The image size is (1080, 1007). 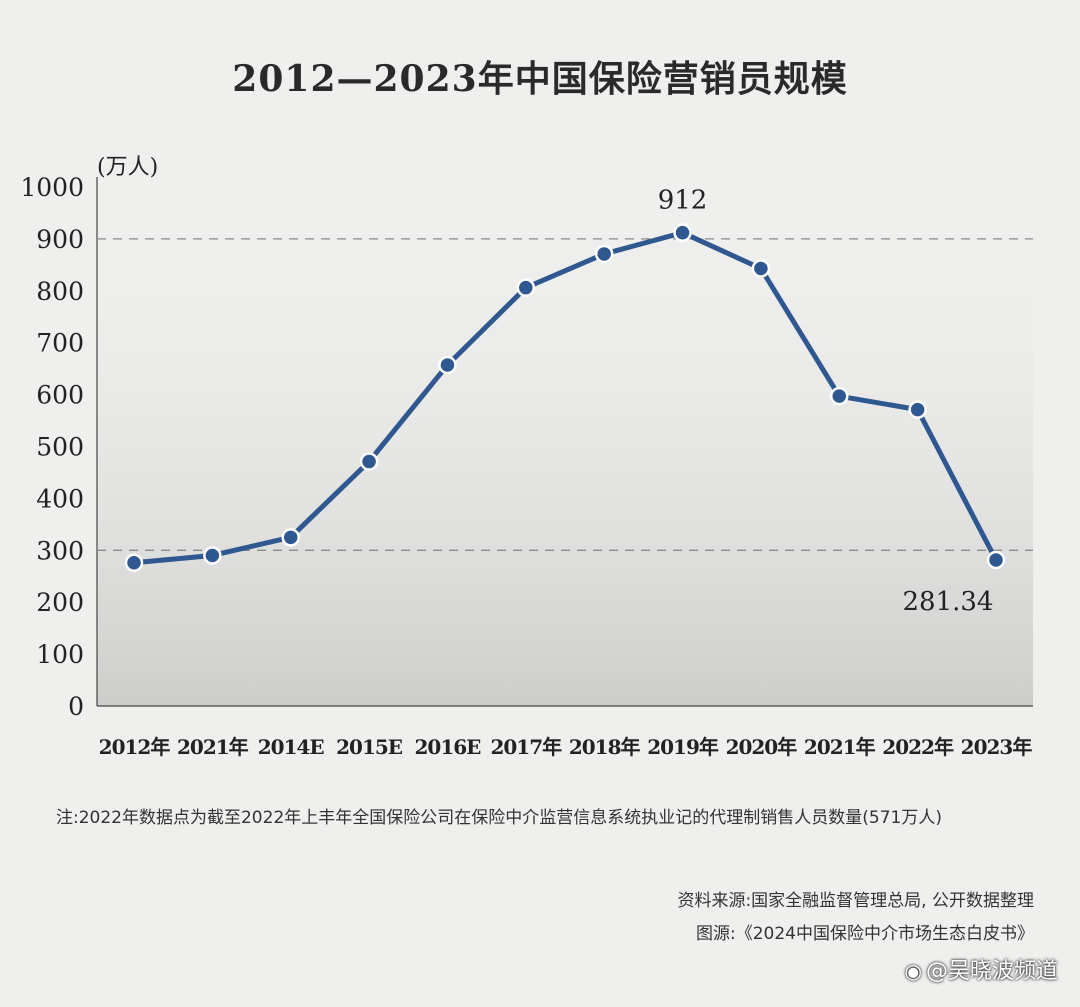 I want to click on y-tick-label: 0, so click(x=76, y=706).